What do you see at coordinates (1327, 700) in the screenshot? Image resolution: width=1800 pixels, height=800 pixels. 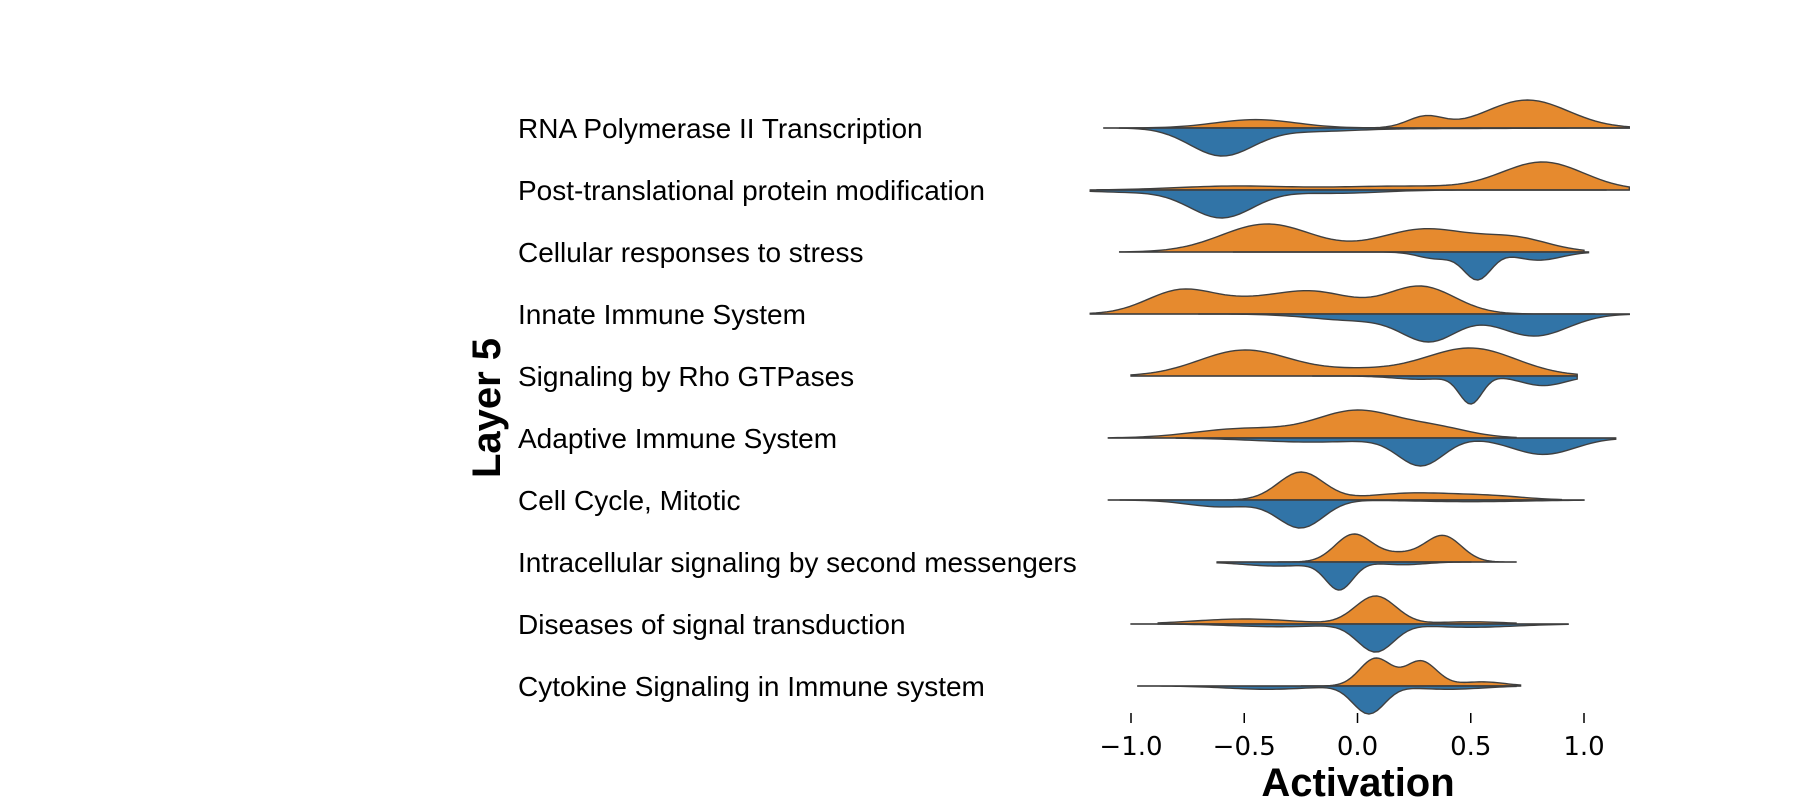 I see `violin-lower-cytokine-signaling-in-immune-system` at bounding box center [1327, 700].